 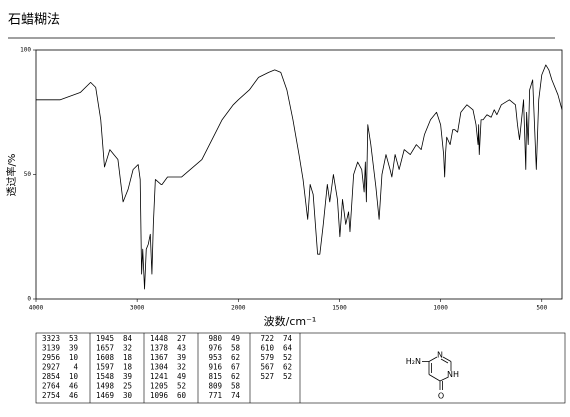 I want to click on peak-wavenumber: 976, so click(x=215, y=348).